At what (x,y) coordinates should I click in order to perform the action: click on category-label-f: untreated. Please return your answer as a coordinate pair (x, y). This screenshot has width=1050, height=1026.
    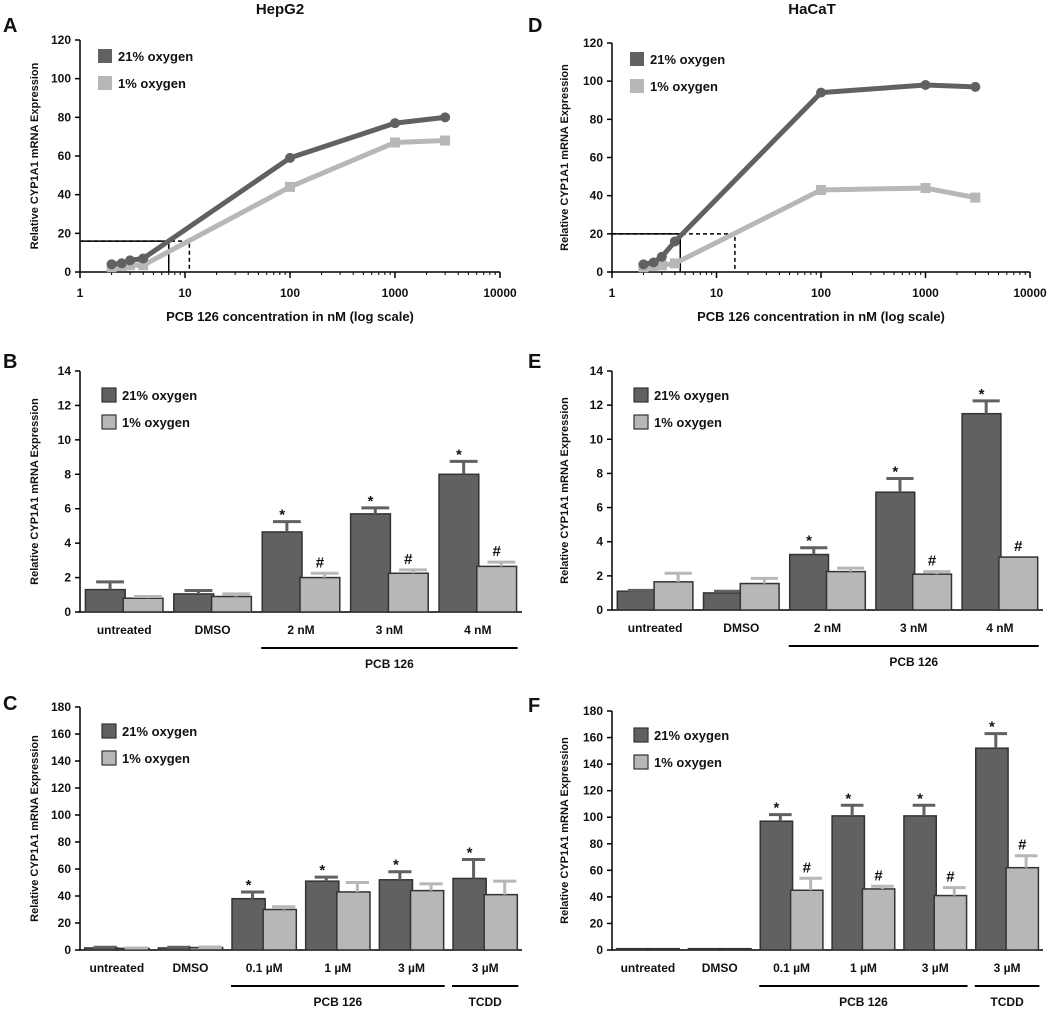
    Looking at the image, I should click on (648, 968).